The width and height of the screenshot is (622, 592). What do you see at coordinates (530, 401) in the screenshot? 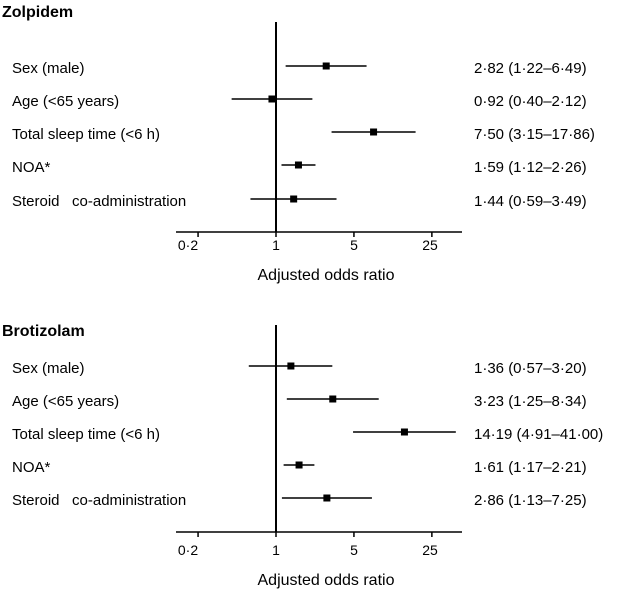
I see `ci-text: 3·23 (1·25–8·34)` at bounding box center [530, 401].